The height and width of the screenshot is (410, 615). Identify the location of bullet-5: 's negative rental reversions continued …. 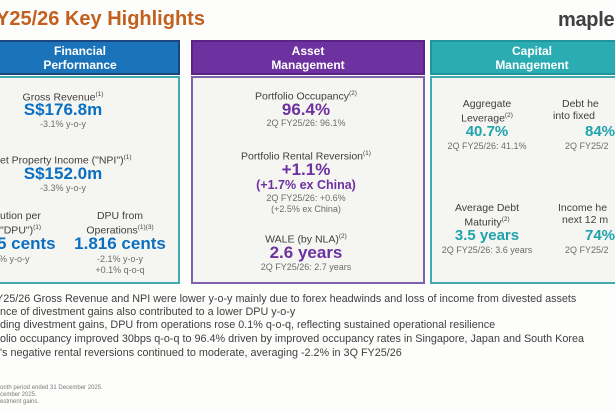
(201, 353).